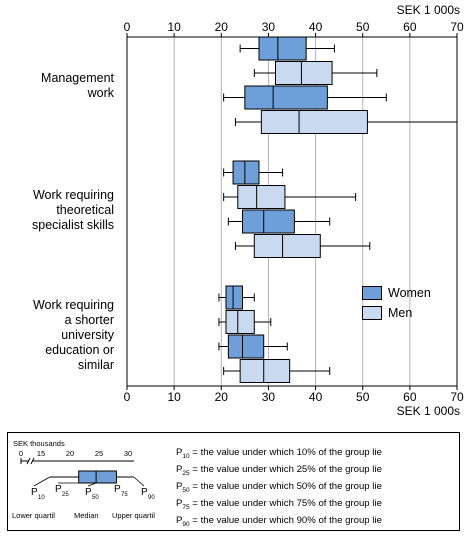  What do you see at coordinates (127, 397) in the screenshot?
I see `bottom-tick-label: 0` at bounding box center [127, 397].